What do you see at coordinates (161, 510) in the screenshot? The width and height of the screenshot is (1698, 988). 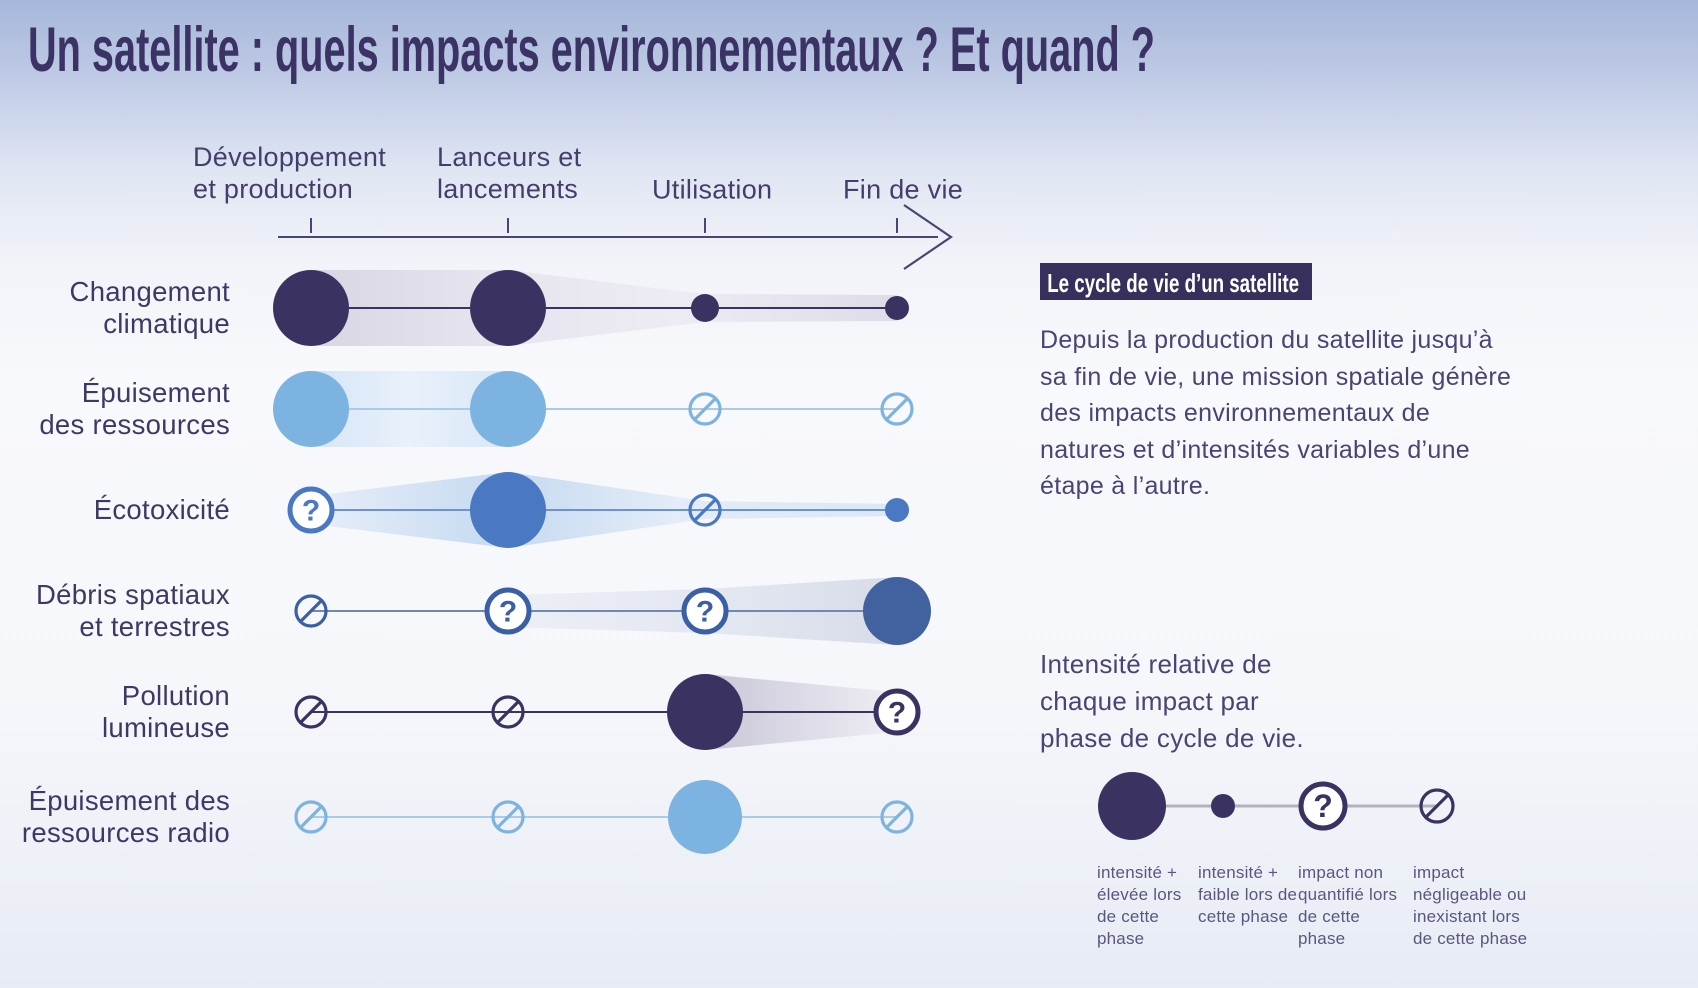 I see `impact-row-label: Écotoxicité` at bounding box center [161, 510].